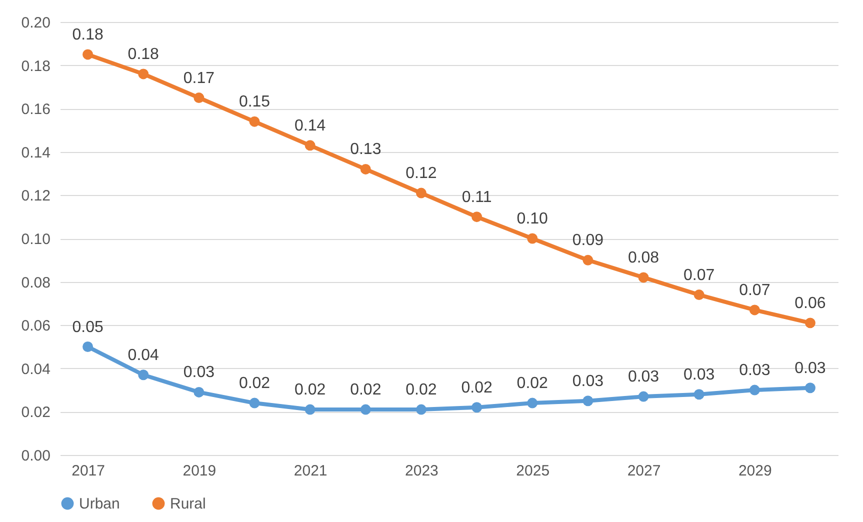  Describe the element at coordinates (532, 219) in the screenshot. I see `data-label: 0.10` at that location.